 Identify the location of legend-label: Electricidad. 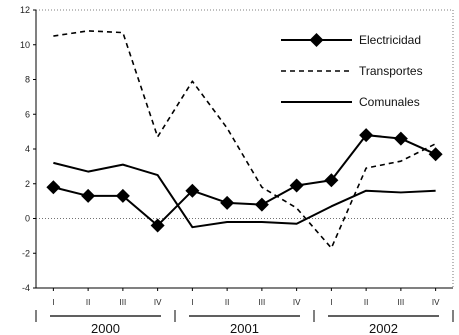
(390, 40).